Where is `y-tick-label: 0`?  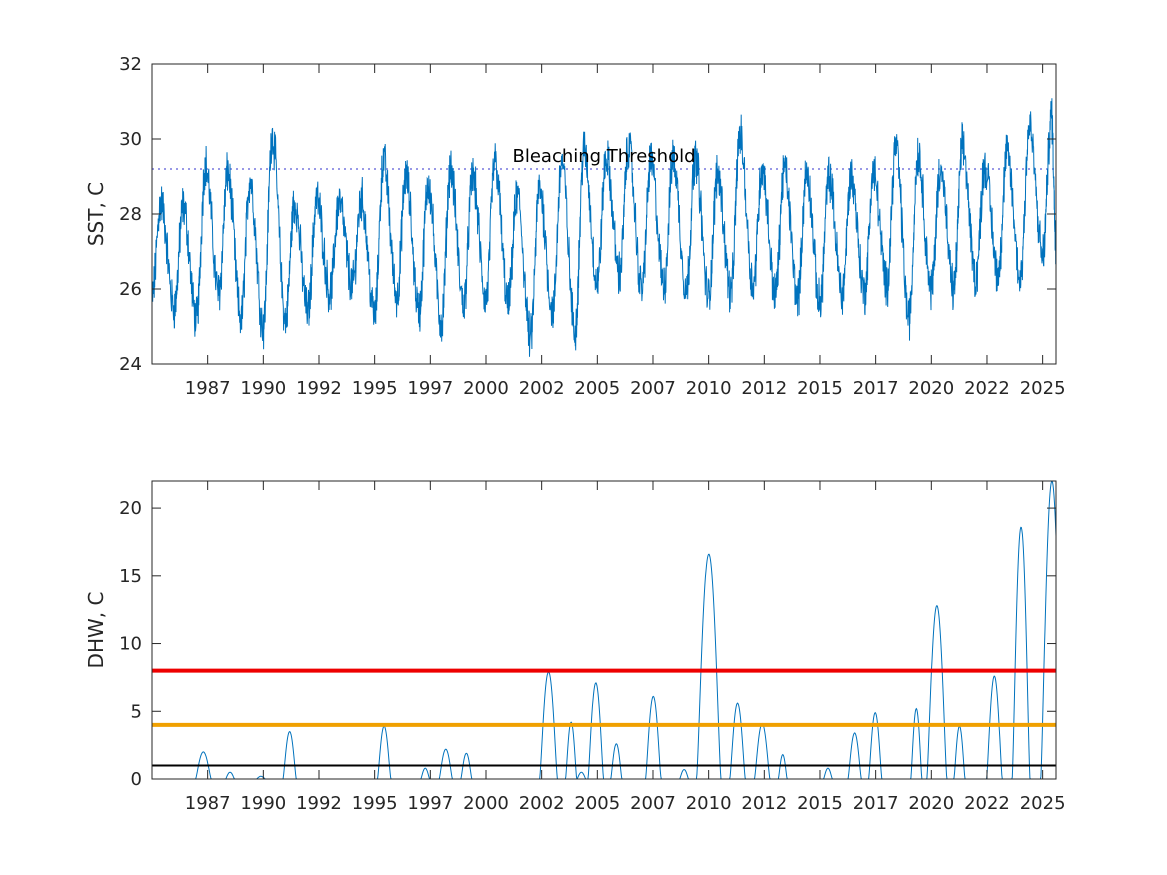
y-tick-label: 0 is located at coordinates (136, 779).